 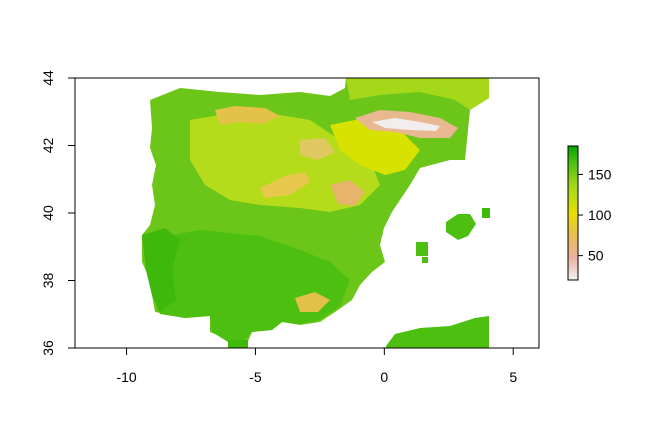 I want to click on colorbar-tick-label: 50, so click(x=596, y=256).